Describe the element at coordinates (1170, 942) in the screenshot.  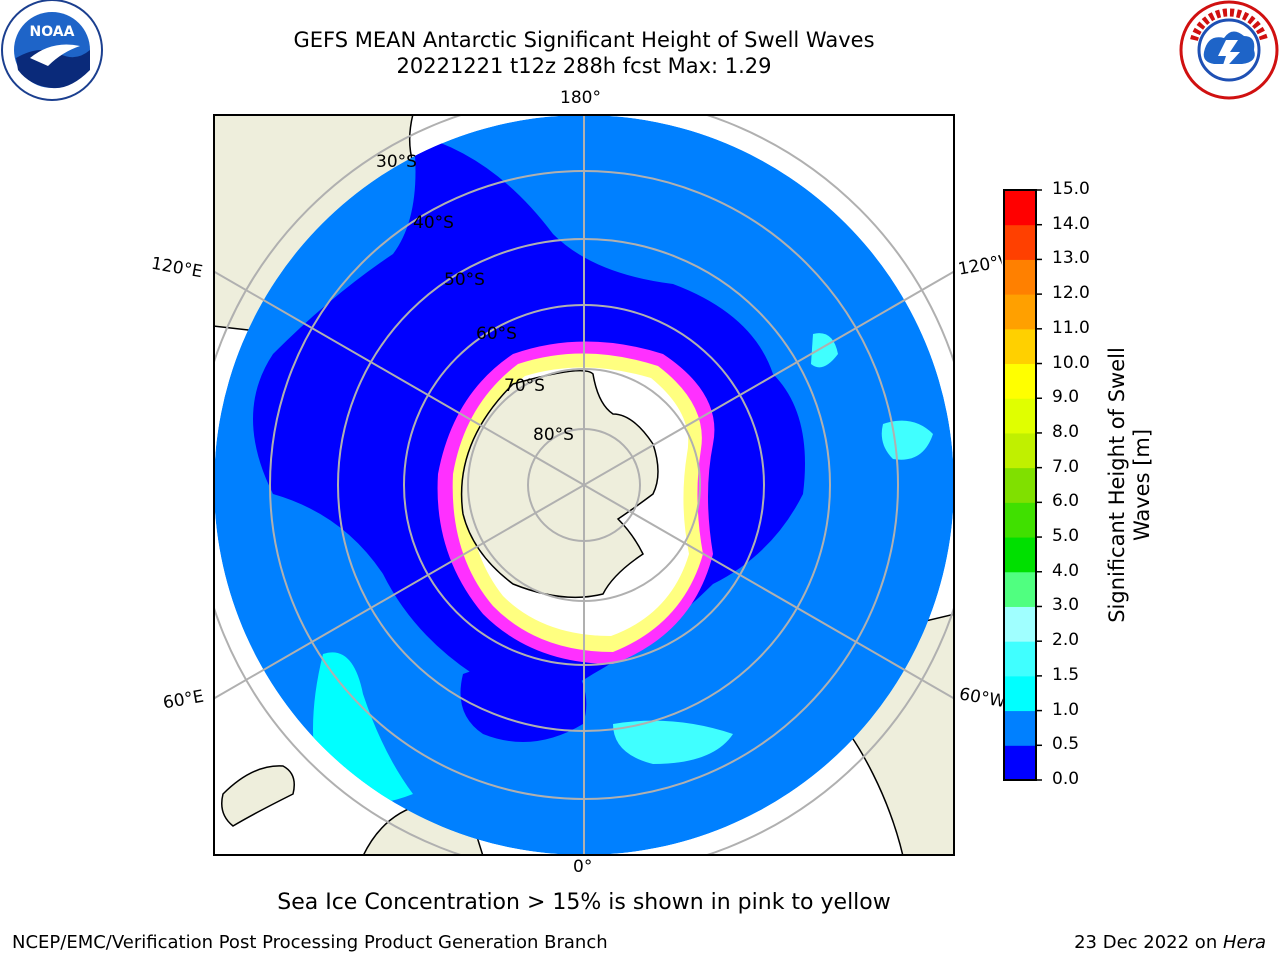
I see `footer-date: 23 Dec 2022 on Hera` at that location.